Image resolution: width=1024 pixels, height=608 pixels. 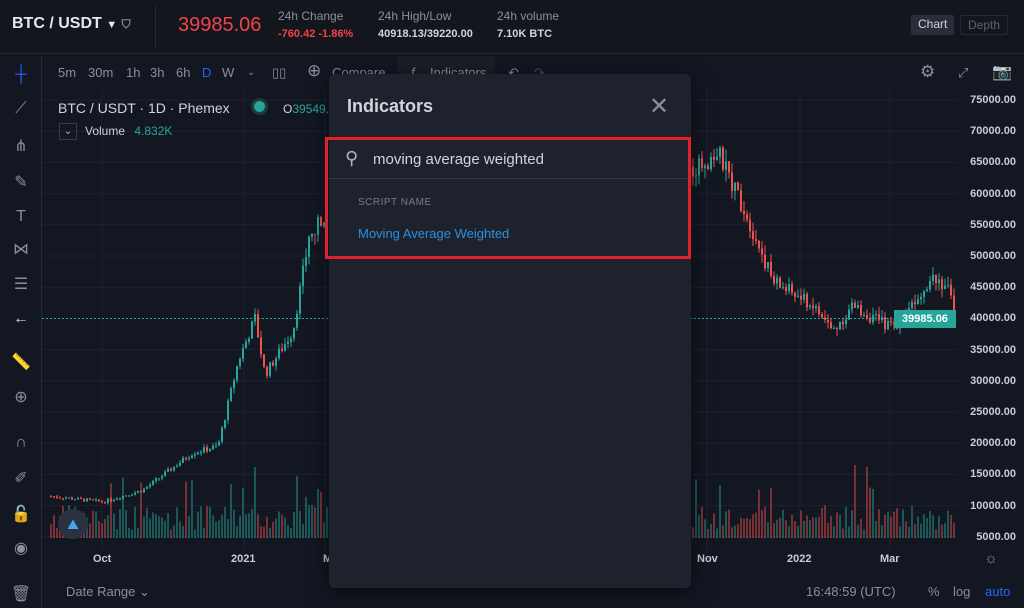 I want to click on interval-6h: 6h, so click(x=183, y=72).